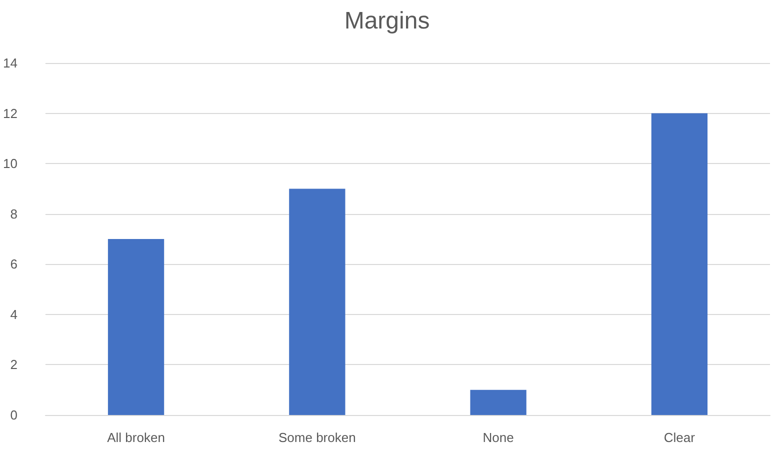  What do you see at coordinates (680, 437) in the screenshot?
I see `x-tick-label: Clear` at bounding box center [680, 437].